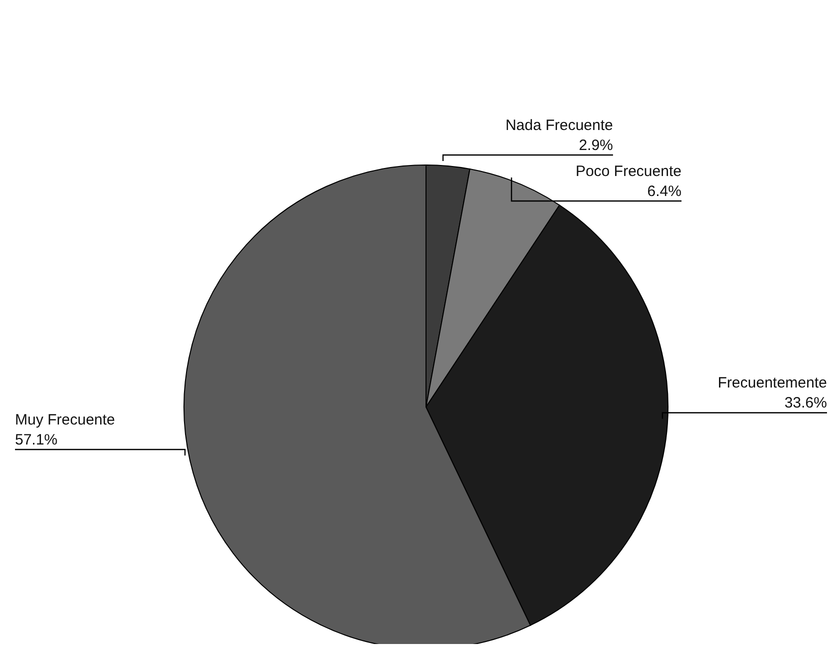 The height and width of the screenshot is (652, 837). I want to click on slice-label: Frecuentemente, so click(772, 383).